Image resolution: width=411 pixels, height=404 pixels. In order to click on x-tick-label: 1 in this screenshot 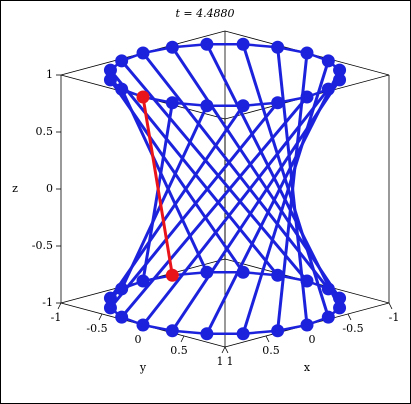, I will do `click(230, 361)`.